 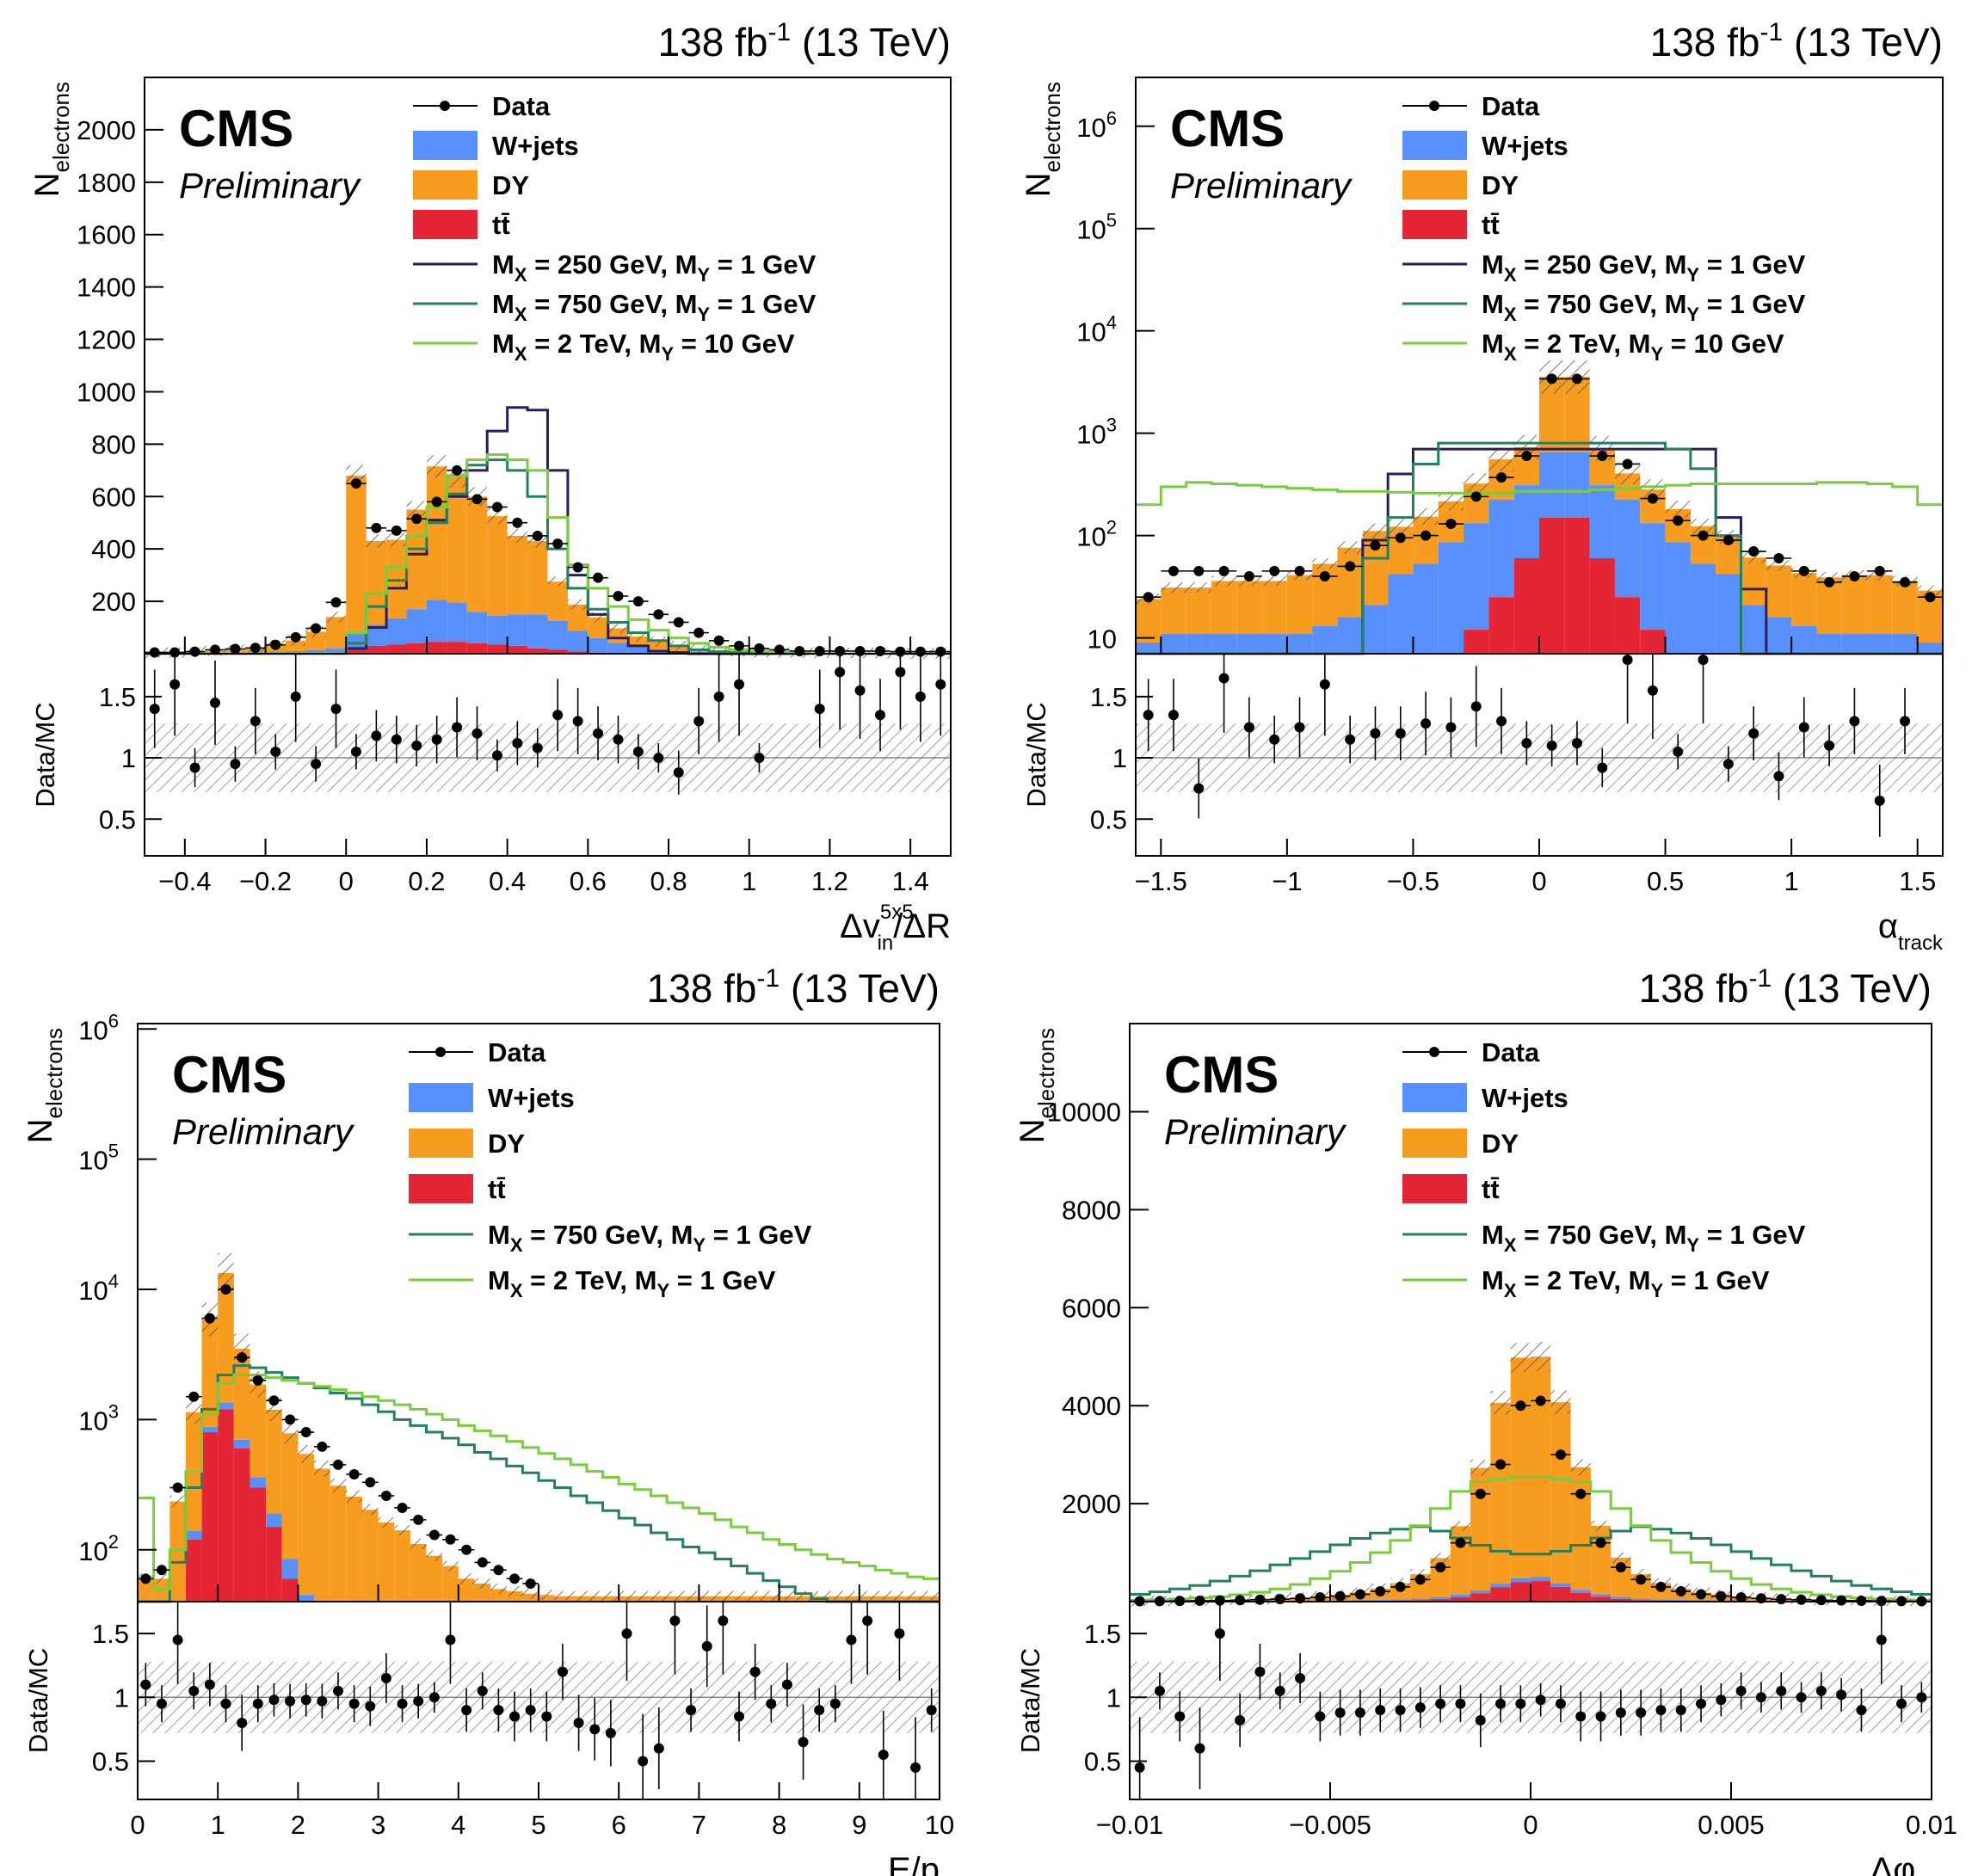 What do you see at coordinates (471, 185) in the screenshot?
I see `legend-entry: DY` at bounding box center [471, 185].